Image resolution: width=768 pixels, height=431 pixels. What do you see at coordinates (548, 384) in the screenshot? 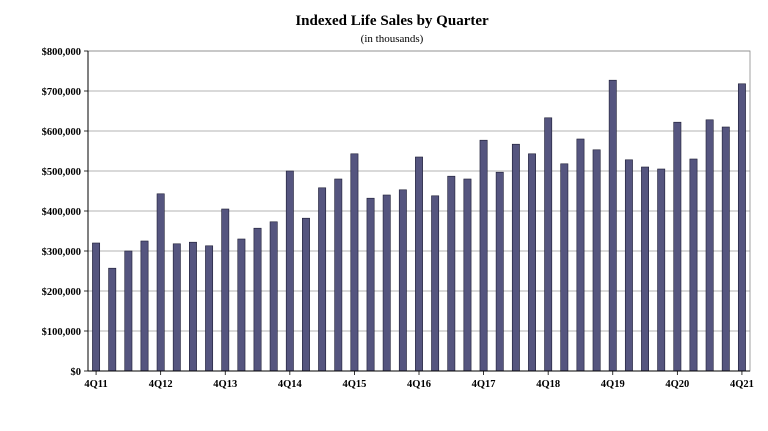
I see `x-tick-label: 4Q18` at bounding box center [548, 384].